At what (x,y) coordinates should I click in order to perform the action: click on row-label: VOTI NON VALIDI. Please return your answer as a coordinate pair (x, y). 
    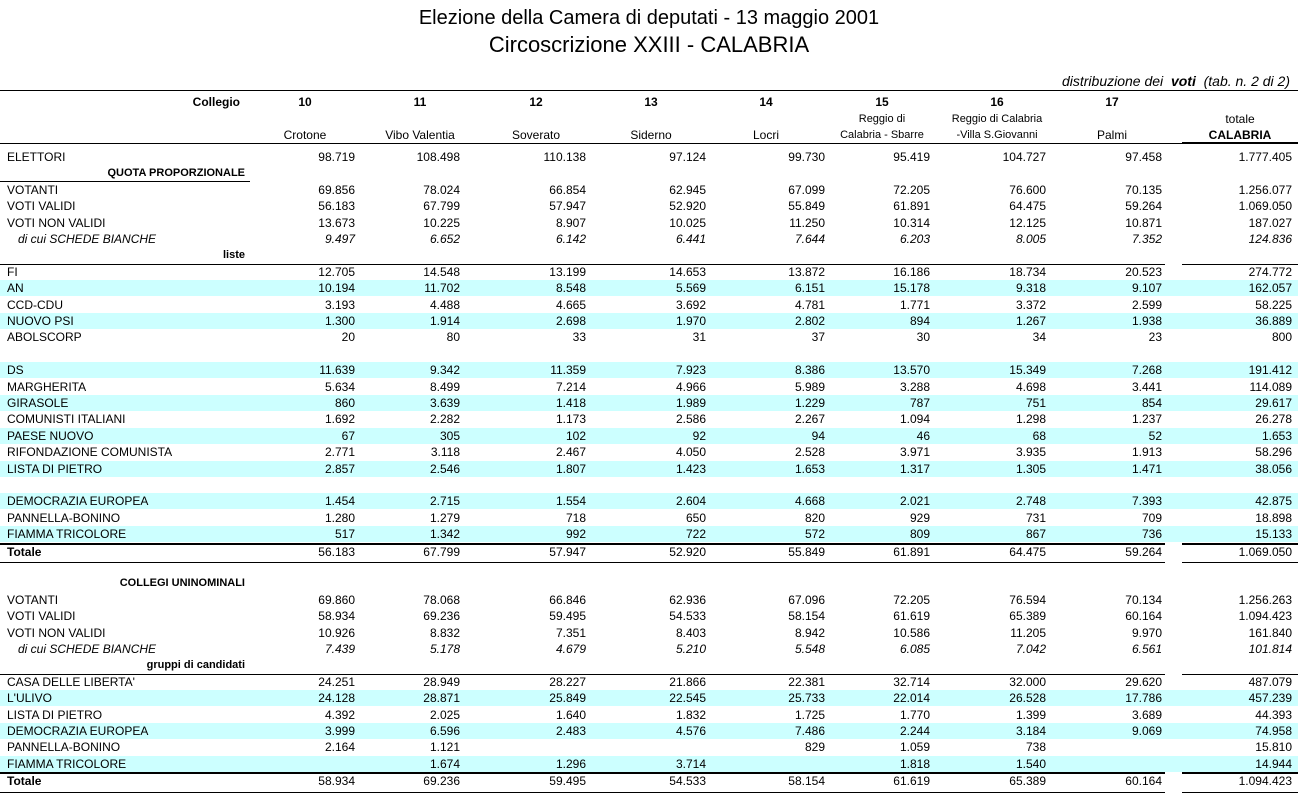
    Looking at the image, I should click on (56, 222).